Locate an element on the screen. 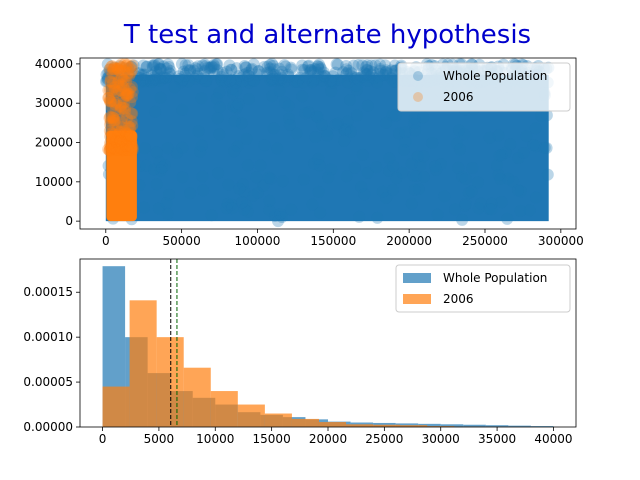 Image resolution: width=640 pixels, height=480 pixels. legend-marker is located at coordinates (418, 97).